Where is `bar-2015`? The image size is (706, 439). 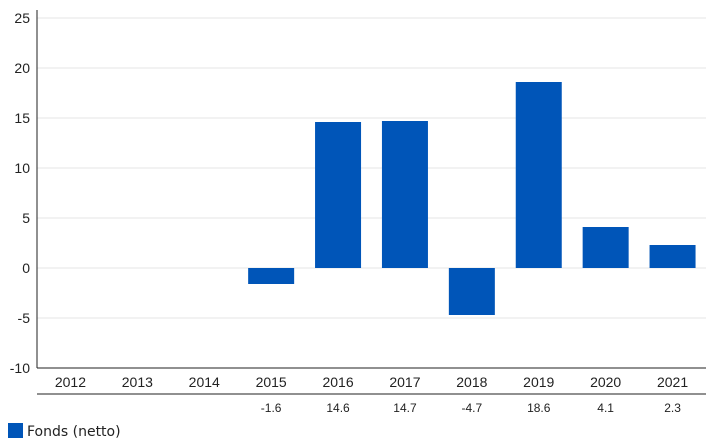 bar-2015 is located at coordinates (271, 276).